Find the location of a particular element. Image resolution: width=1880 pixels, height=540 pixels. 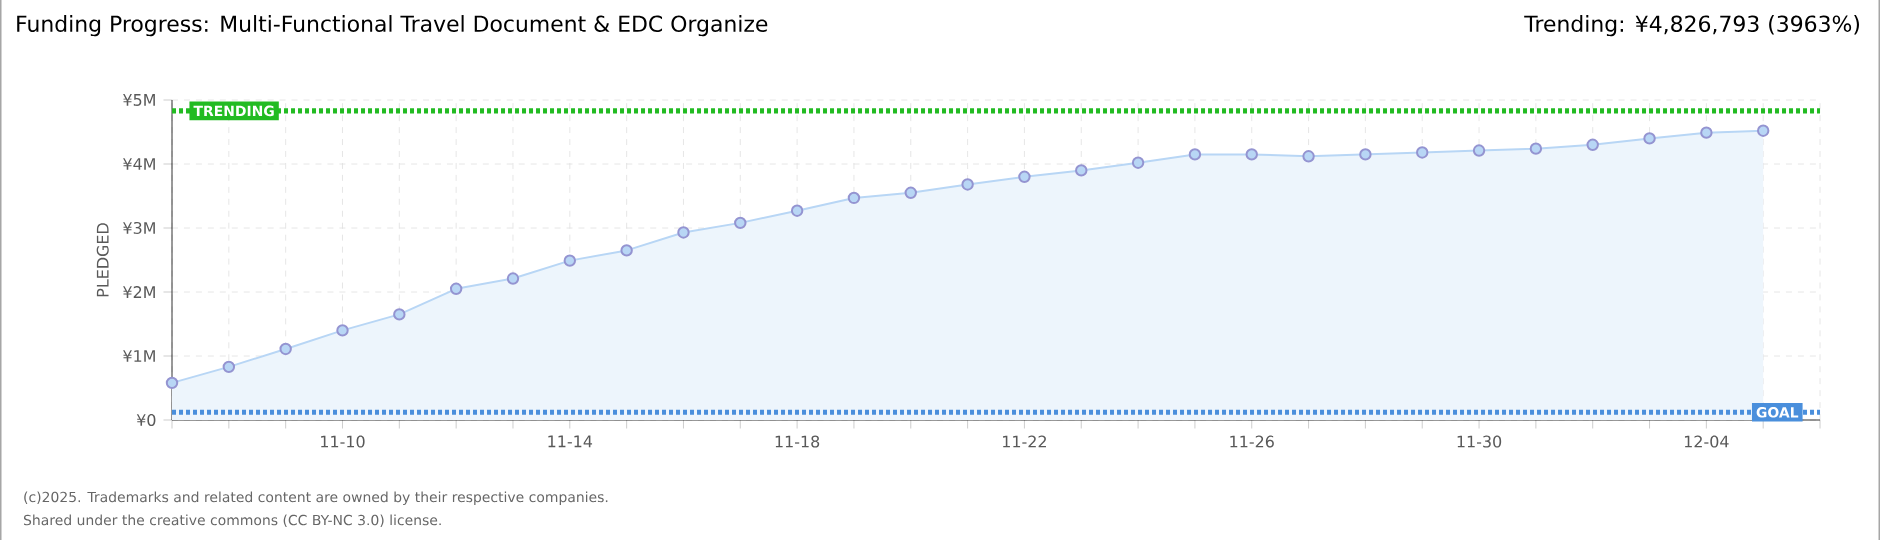

chart-subtitle: Trending: ¥4,826,793 (3963%) is located at coordinates (1692, 26).